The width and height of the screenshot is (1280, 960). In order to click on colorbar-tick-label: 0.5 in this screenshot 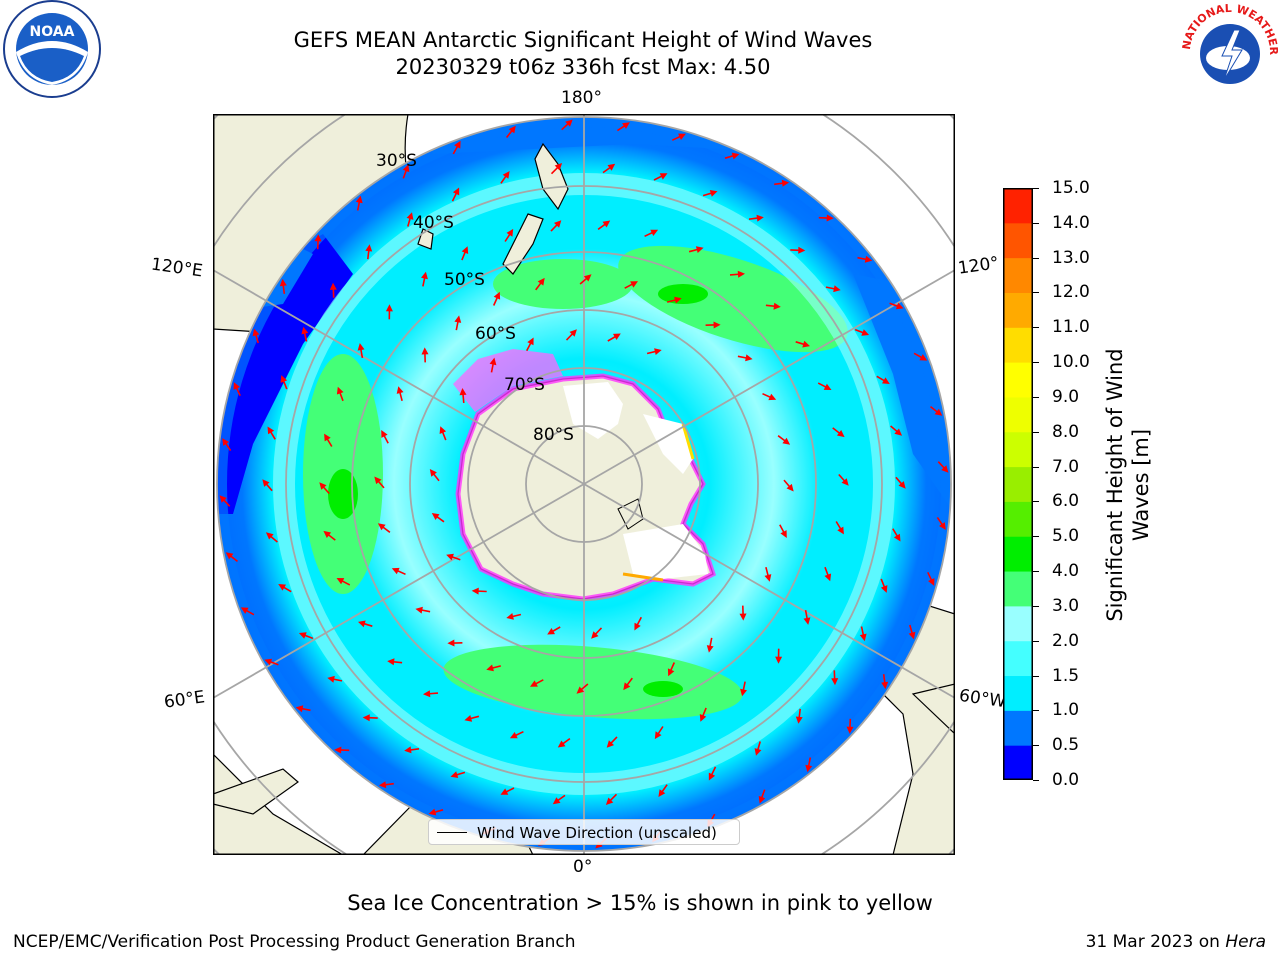, I will do `click(1066, 745)`.